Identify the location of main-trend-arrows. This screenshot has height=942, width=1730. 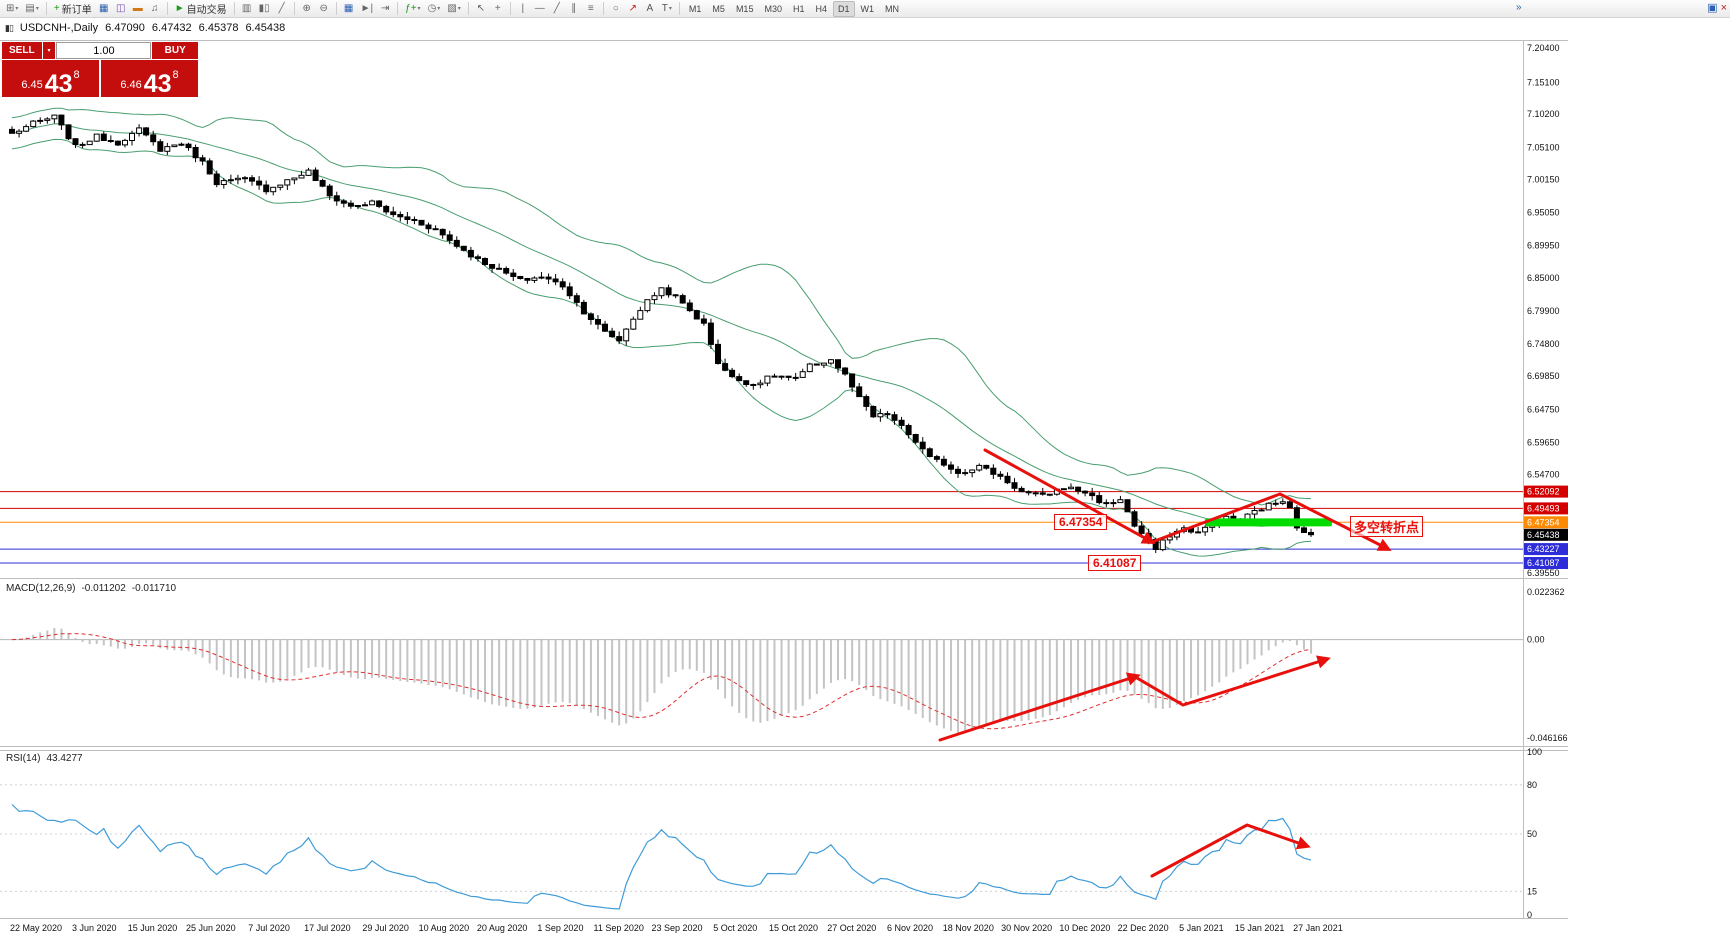
(1187, 499).